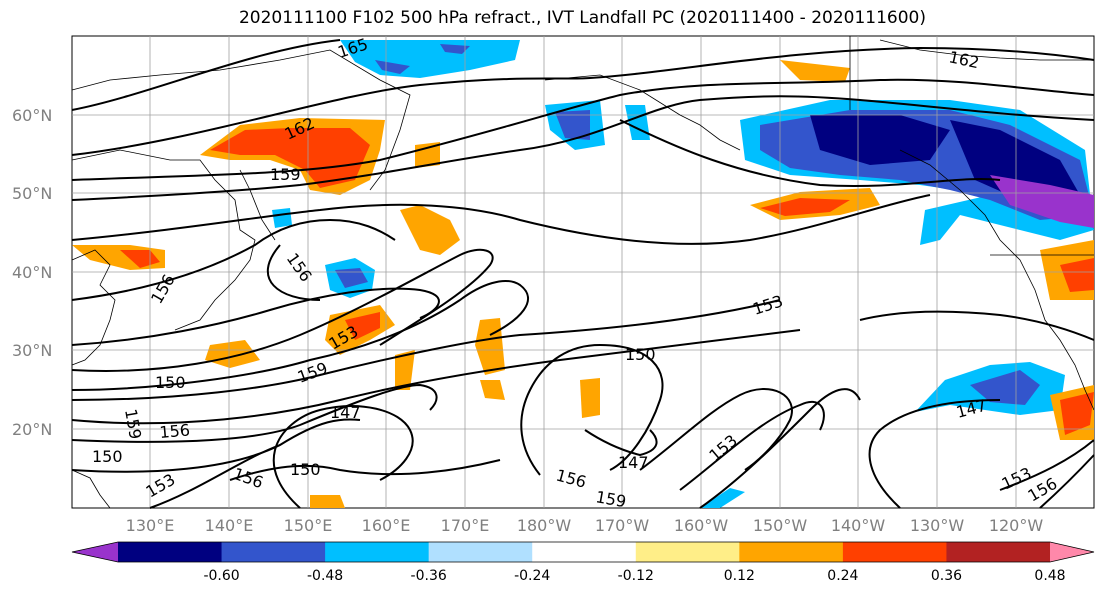  I want to click on lon-label: 130°W, so click(937, 525).